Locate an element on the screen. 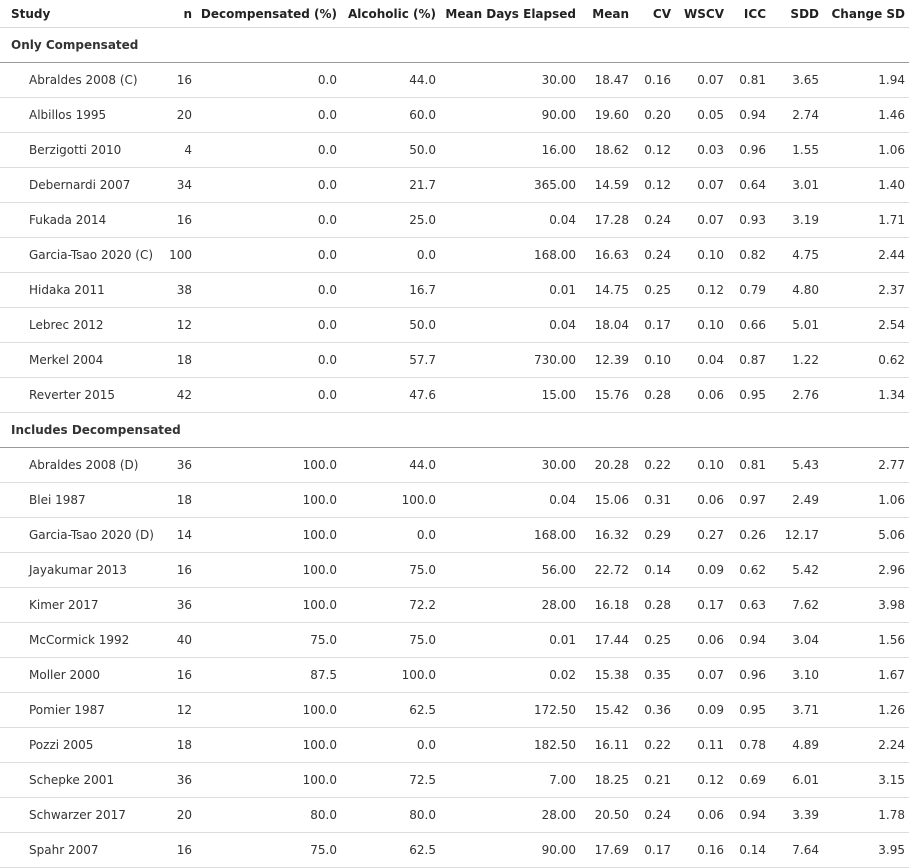  cell-wscv: 0.07 is located at coordinates (701, 220).